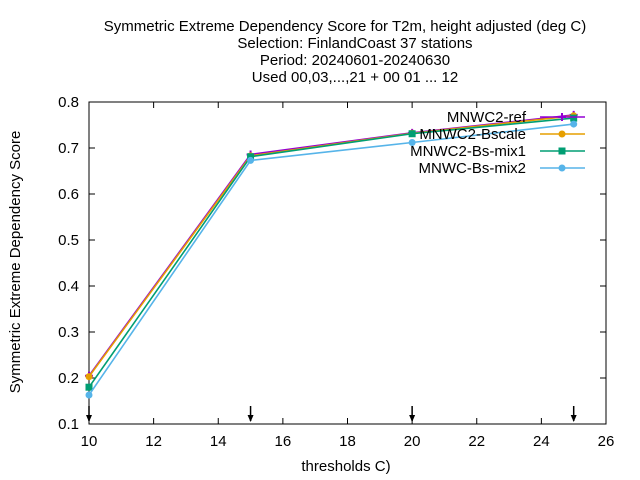  Describe the element at coordinates (354, 43) in the screenshot. I see `title-line: Selection: FinlandCoast 37 stations` at that location.